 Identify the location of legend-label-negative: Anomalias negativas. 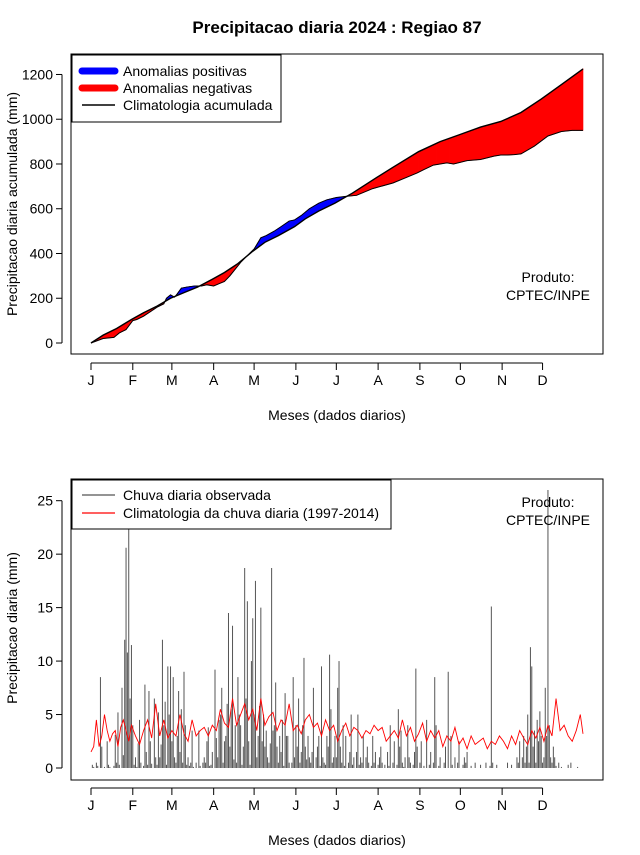
(187, 88).